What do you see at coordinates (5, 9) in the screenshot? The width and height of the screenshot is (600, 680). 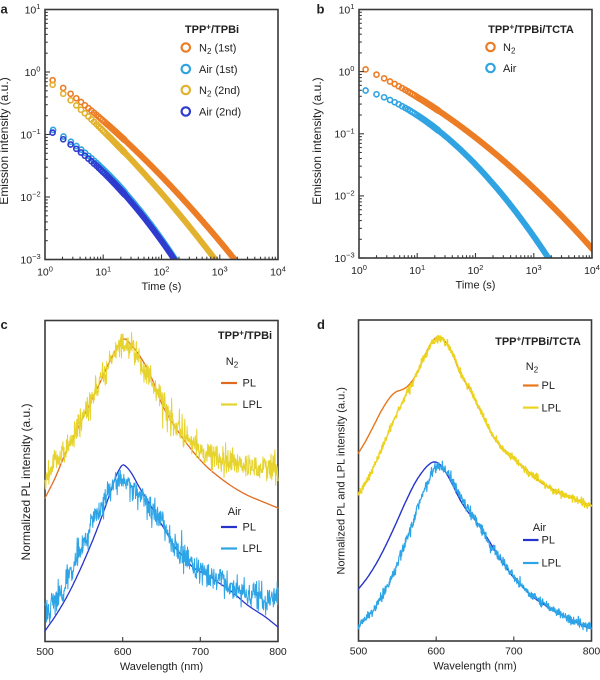 I see `svg-text: a` at bounding box center [5, 9].